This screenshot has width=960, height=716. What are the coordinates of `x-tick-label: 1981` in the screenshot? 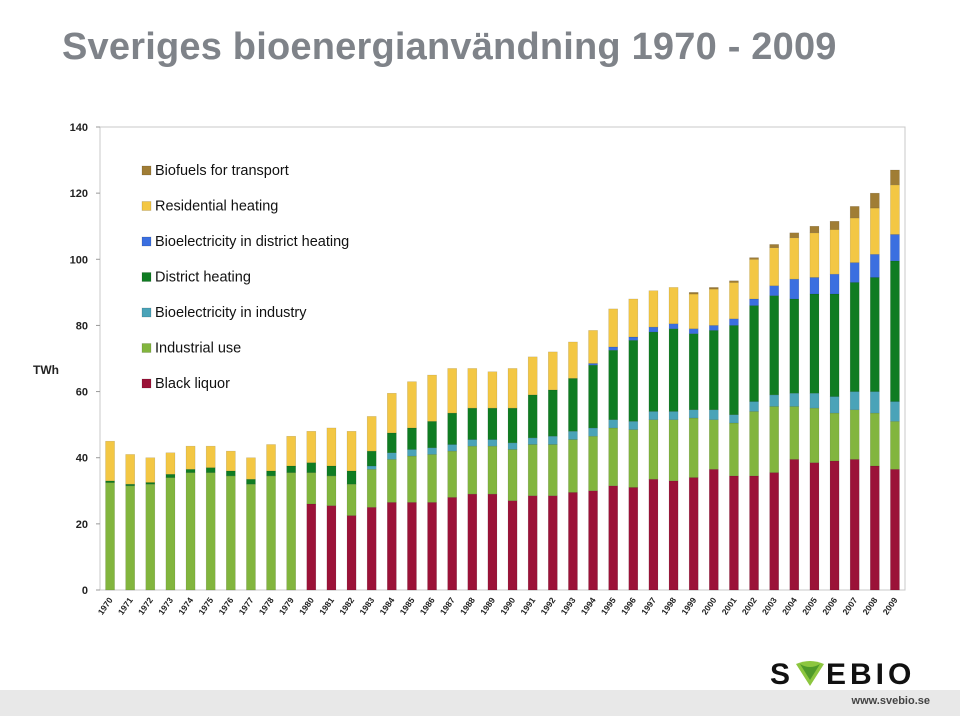 It's located at (326, 605).